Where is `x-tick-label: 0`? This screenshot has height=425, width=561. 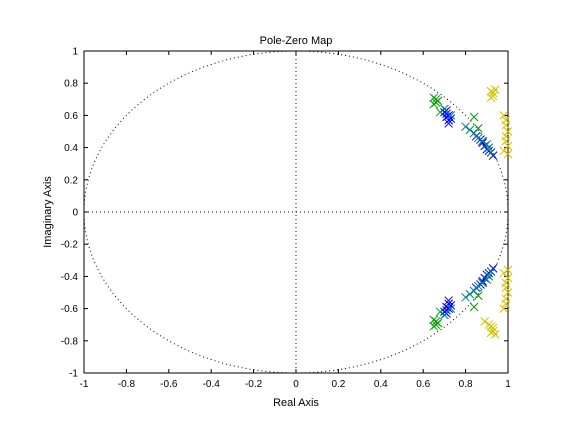
x-tick-label: 0 is located at coordinates (296, 384).